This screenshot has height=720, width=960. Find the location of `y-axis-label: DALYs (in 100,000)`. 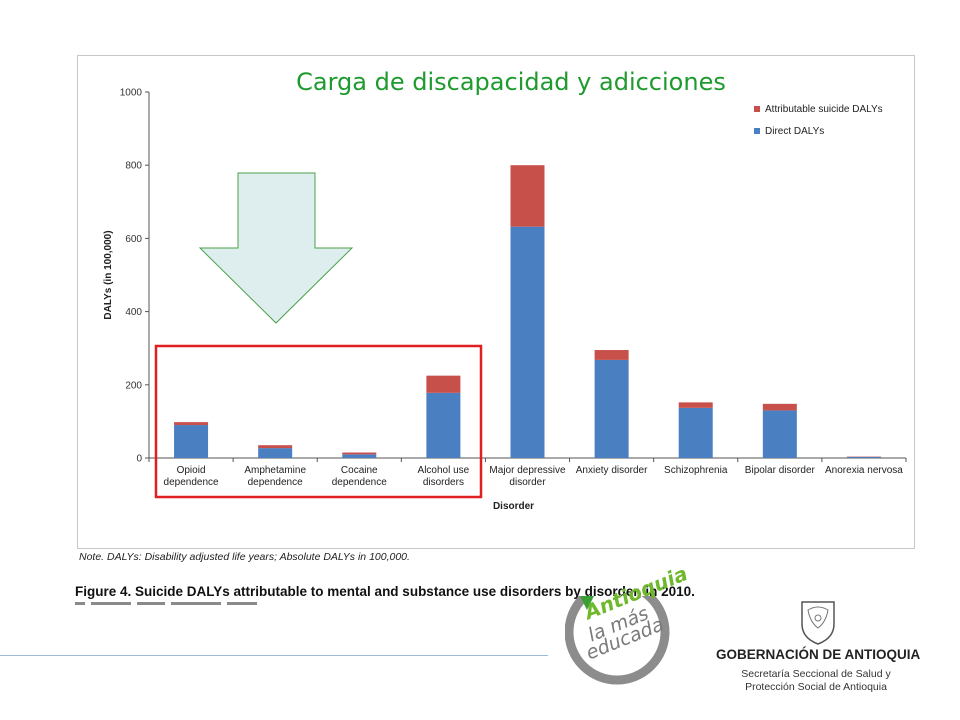

y-axis-label: DALYs (in 100,000) is located at coordinates (108, 274).